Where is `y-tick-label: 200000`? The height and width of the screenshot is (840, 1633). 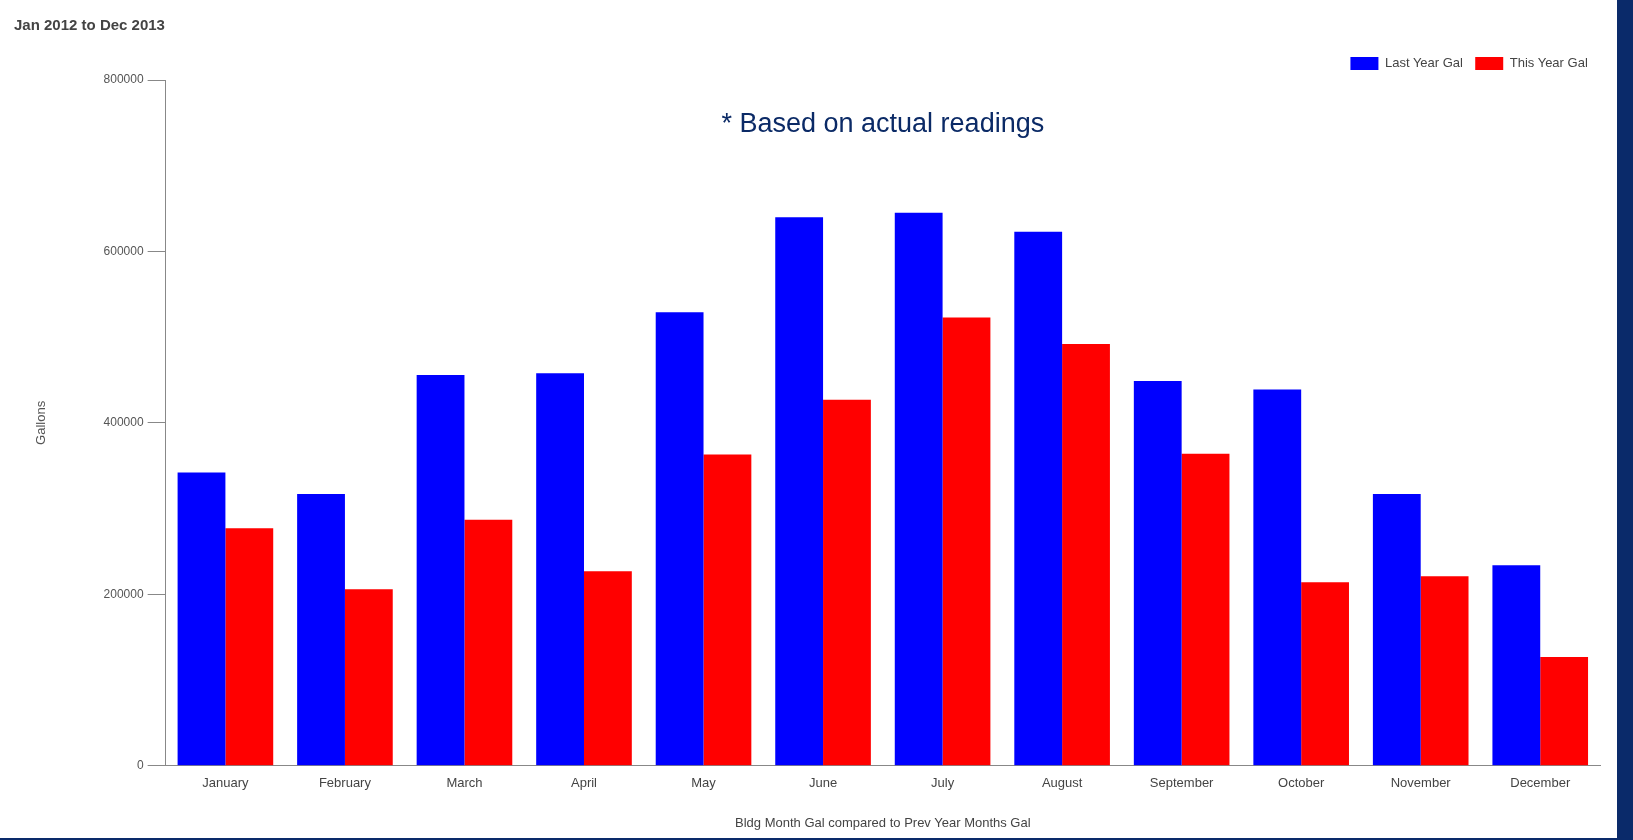
y-tick-label: 200000 is located at coordinates (123, 593).